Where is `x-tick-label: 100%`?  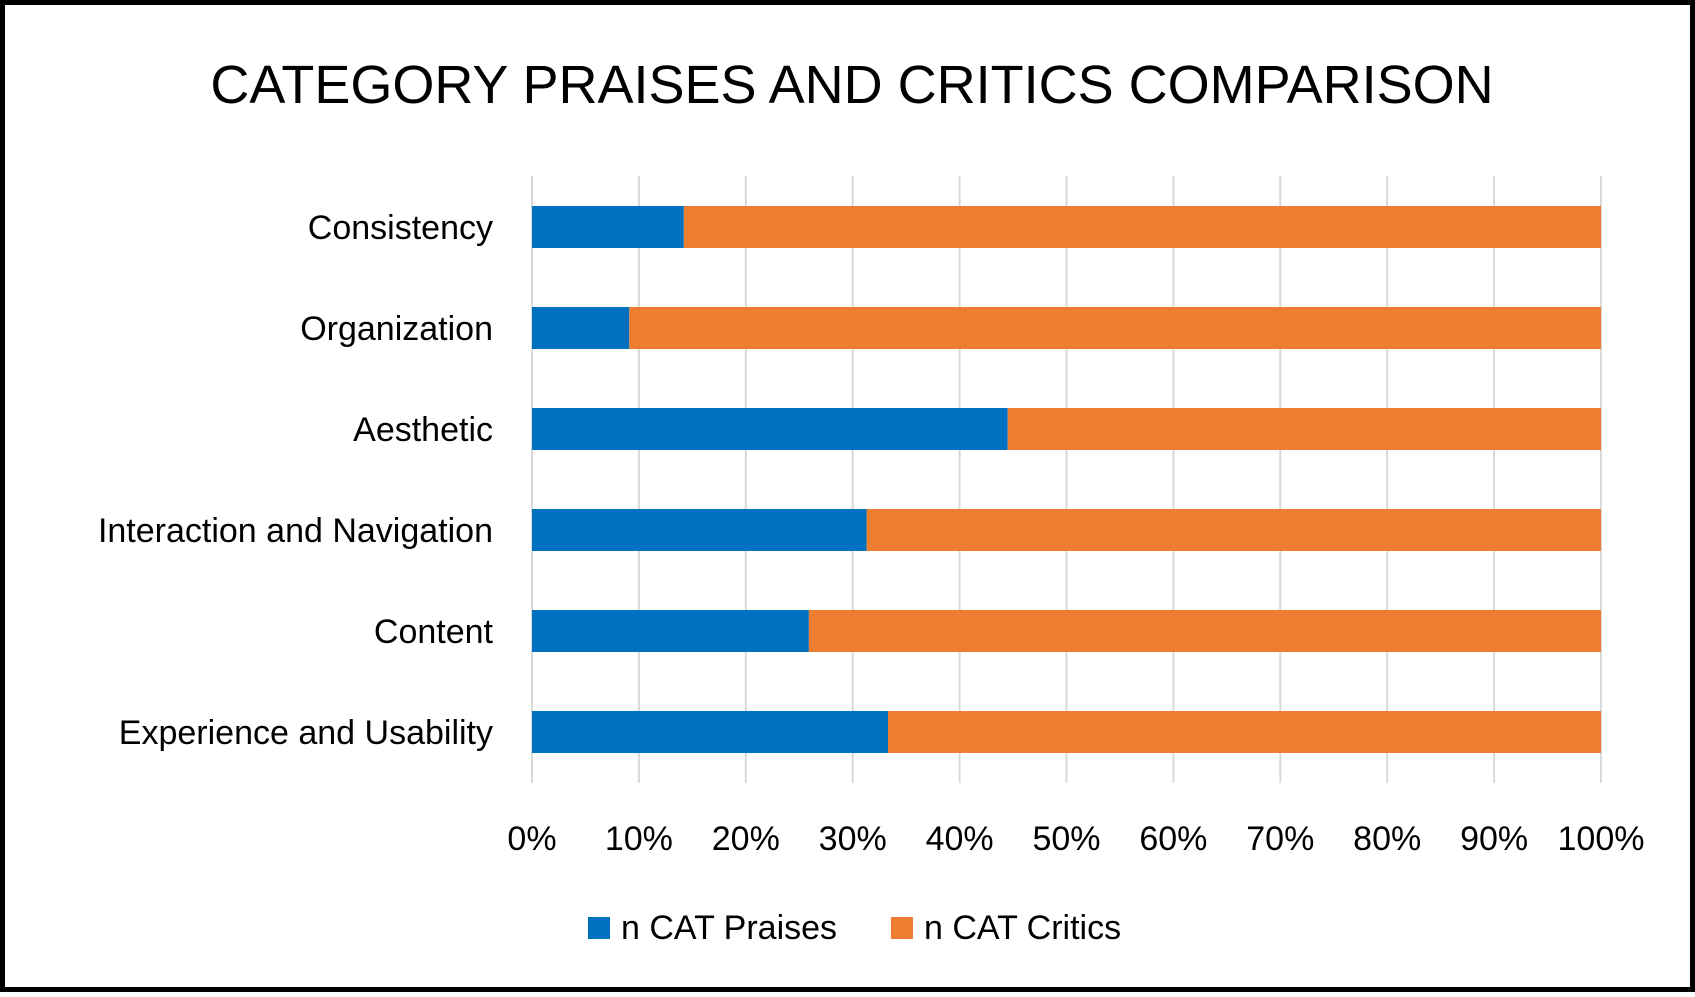
x-tick-label: 100% is located at coordinates (1601, 839).